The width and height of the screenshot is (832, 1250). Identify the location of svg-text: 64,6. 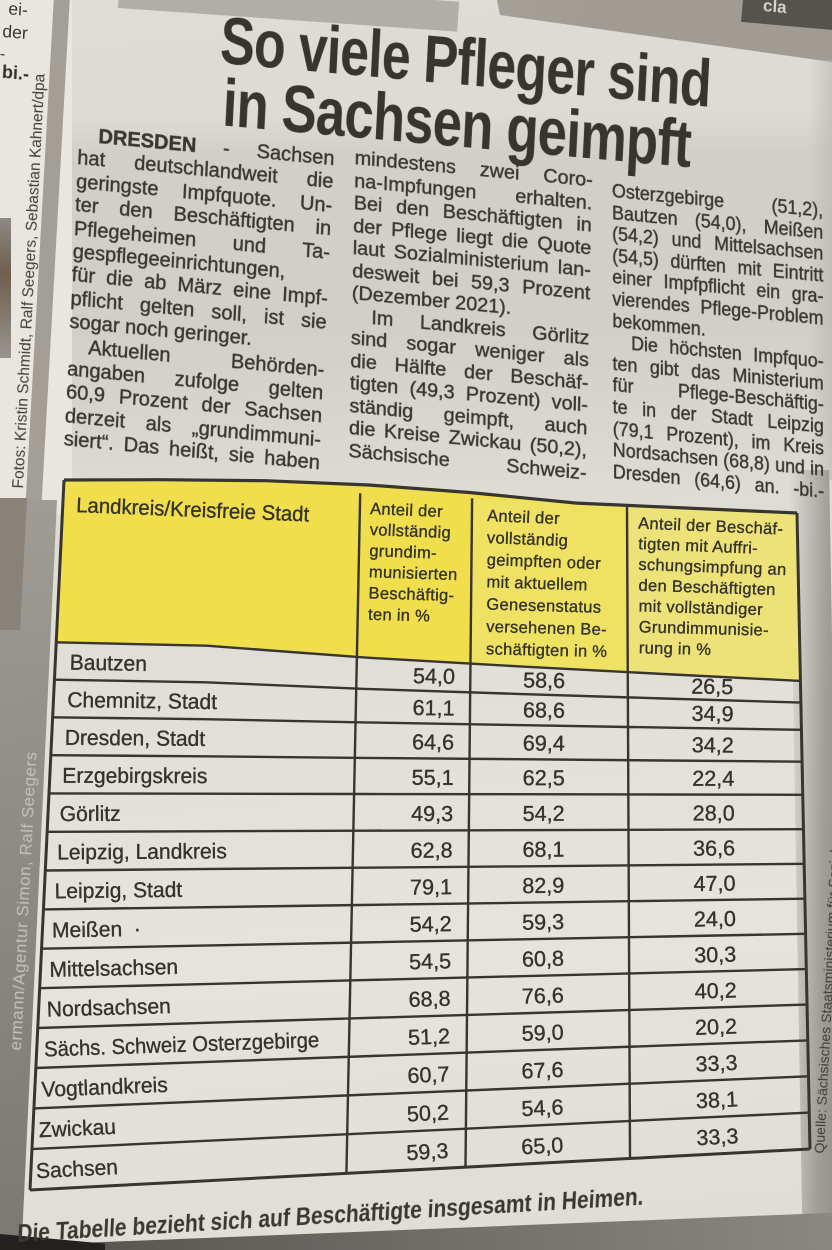
(433, 741).